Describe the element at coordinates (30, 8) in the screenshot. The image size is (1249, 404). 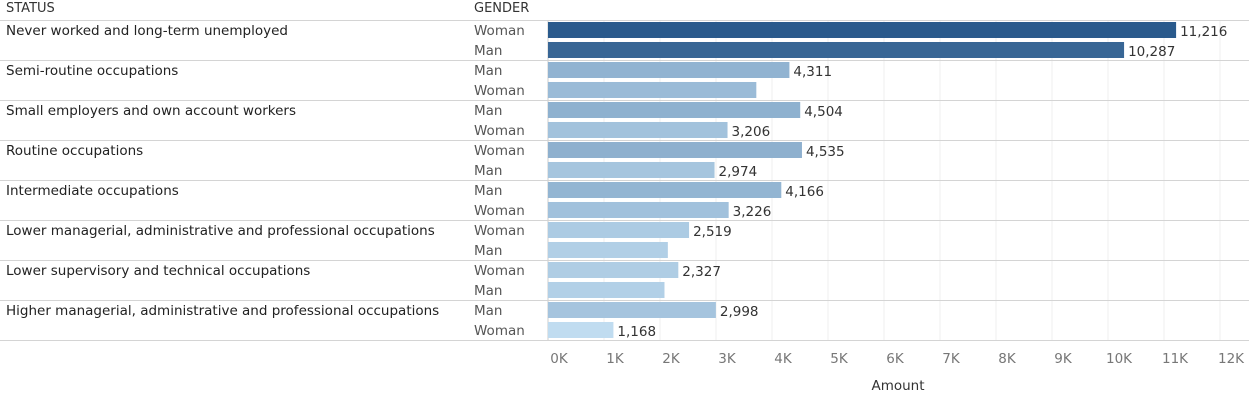
I see `status-column-header: STATUS` at that location.